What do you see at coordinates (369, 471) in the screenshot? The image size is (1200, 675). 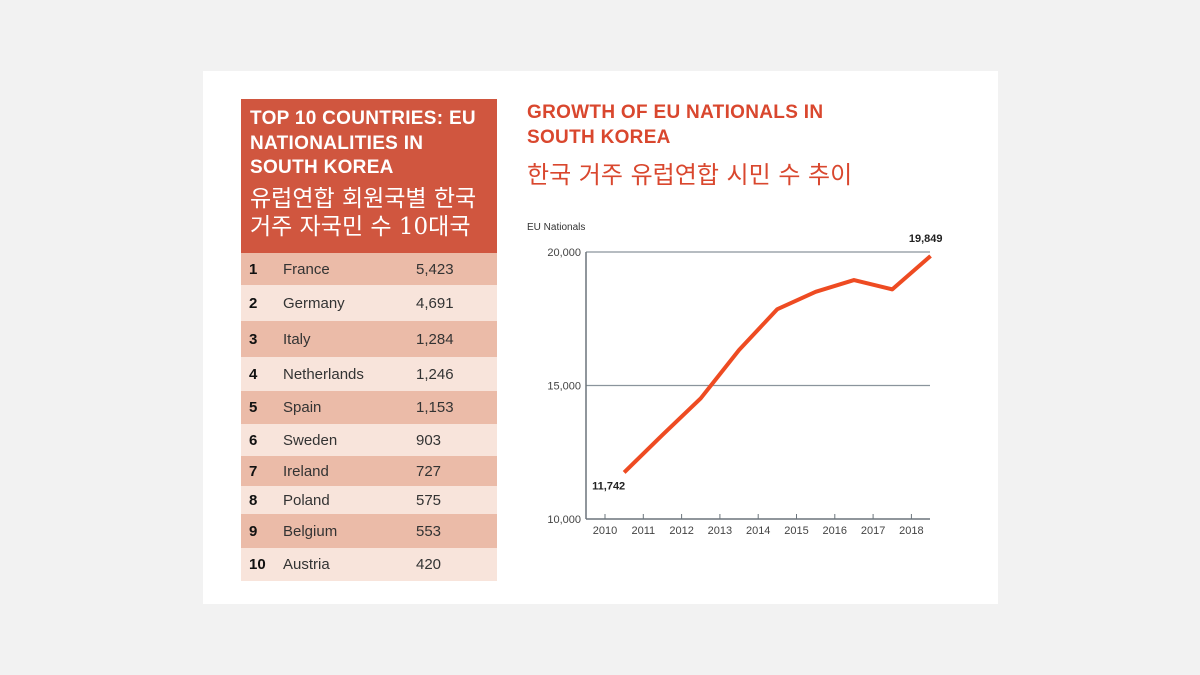 I see `table-row: 7 Ireland 727` at bounding box center [369, 471].